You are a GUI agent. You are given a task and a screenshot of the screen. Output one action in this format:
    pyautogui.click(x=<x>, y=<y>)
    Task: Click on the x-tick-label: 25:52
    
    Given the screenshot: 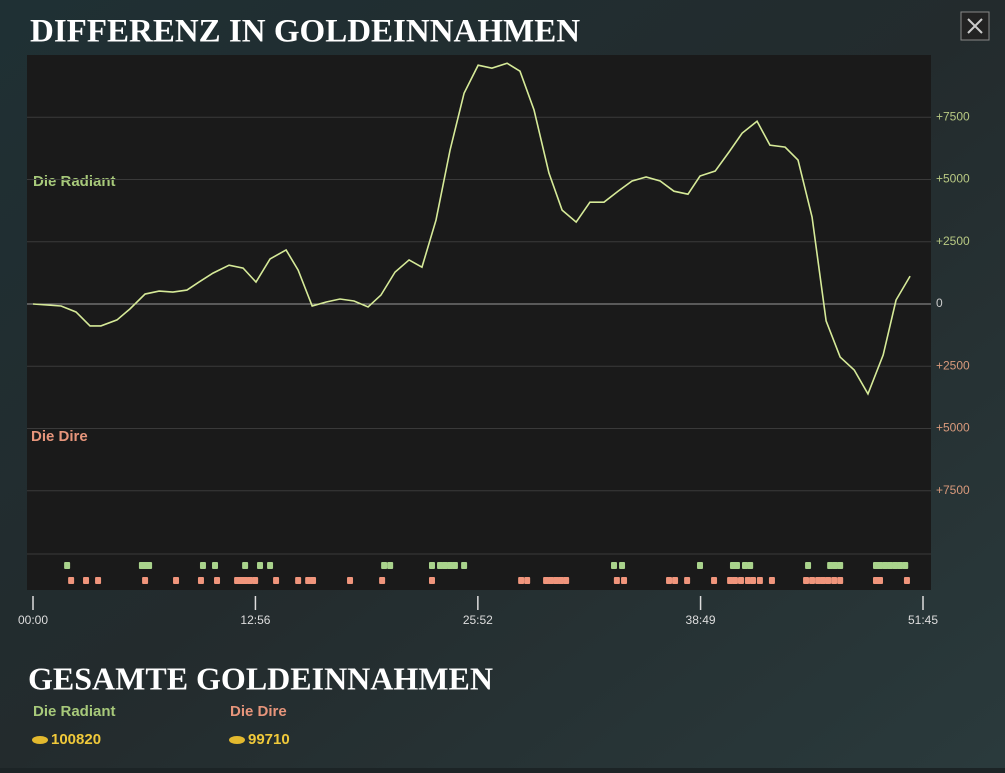 What is the action you would take?
    pyautogui.click(x=478, y=620)
    